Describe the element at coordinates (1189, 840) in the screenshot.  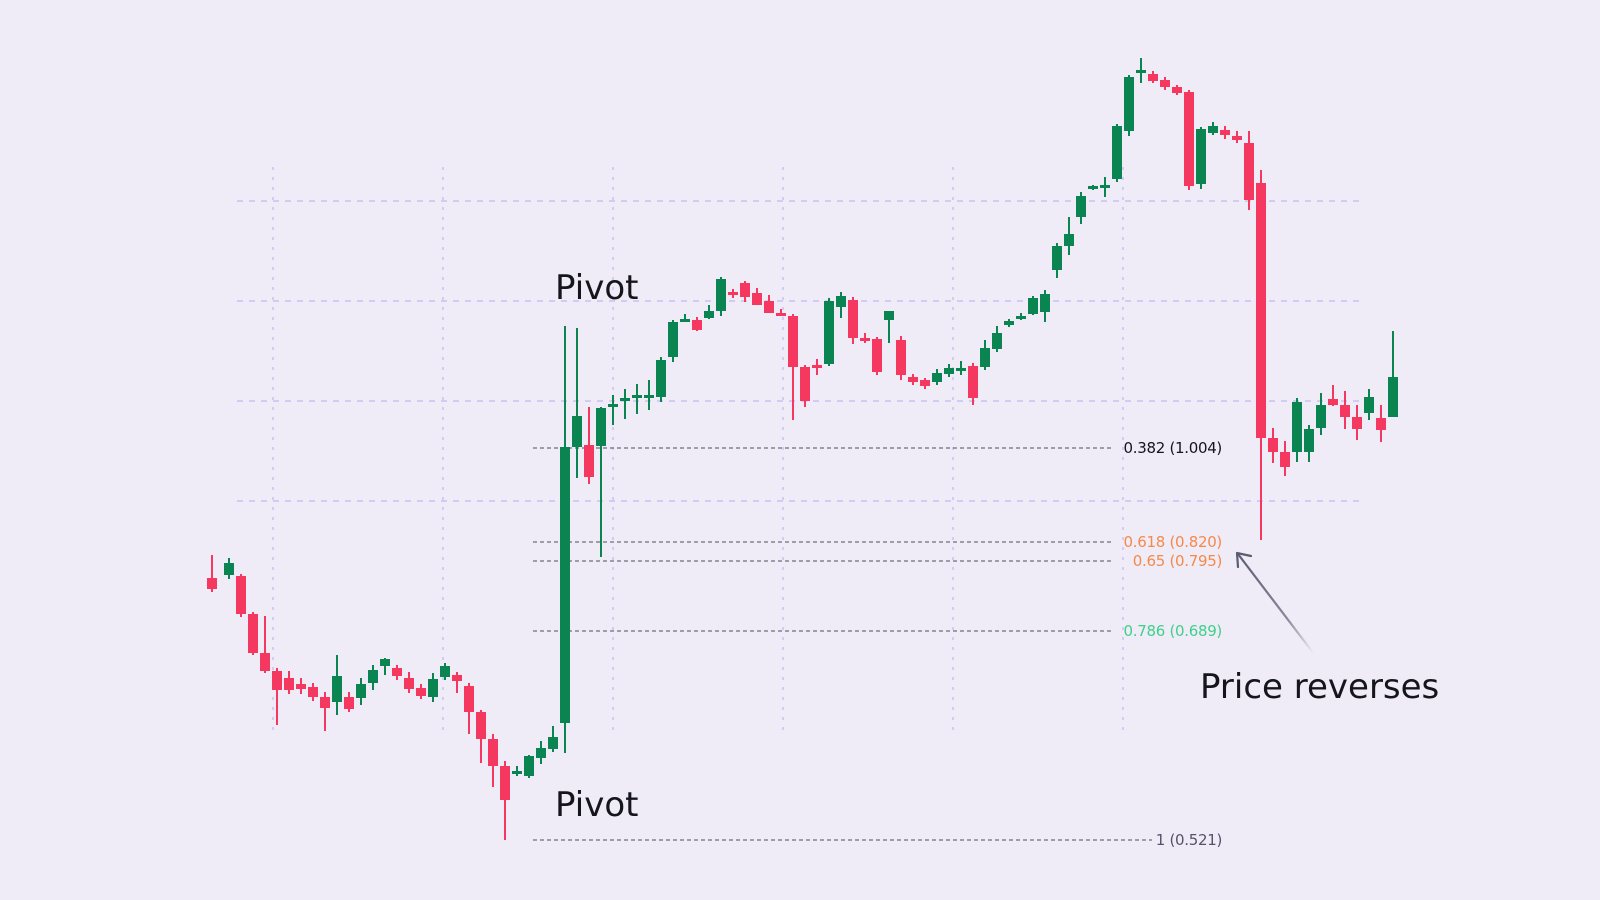
I see `fib-label-1: 1 (0.521)` at that location.